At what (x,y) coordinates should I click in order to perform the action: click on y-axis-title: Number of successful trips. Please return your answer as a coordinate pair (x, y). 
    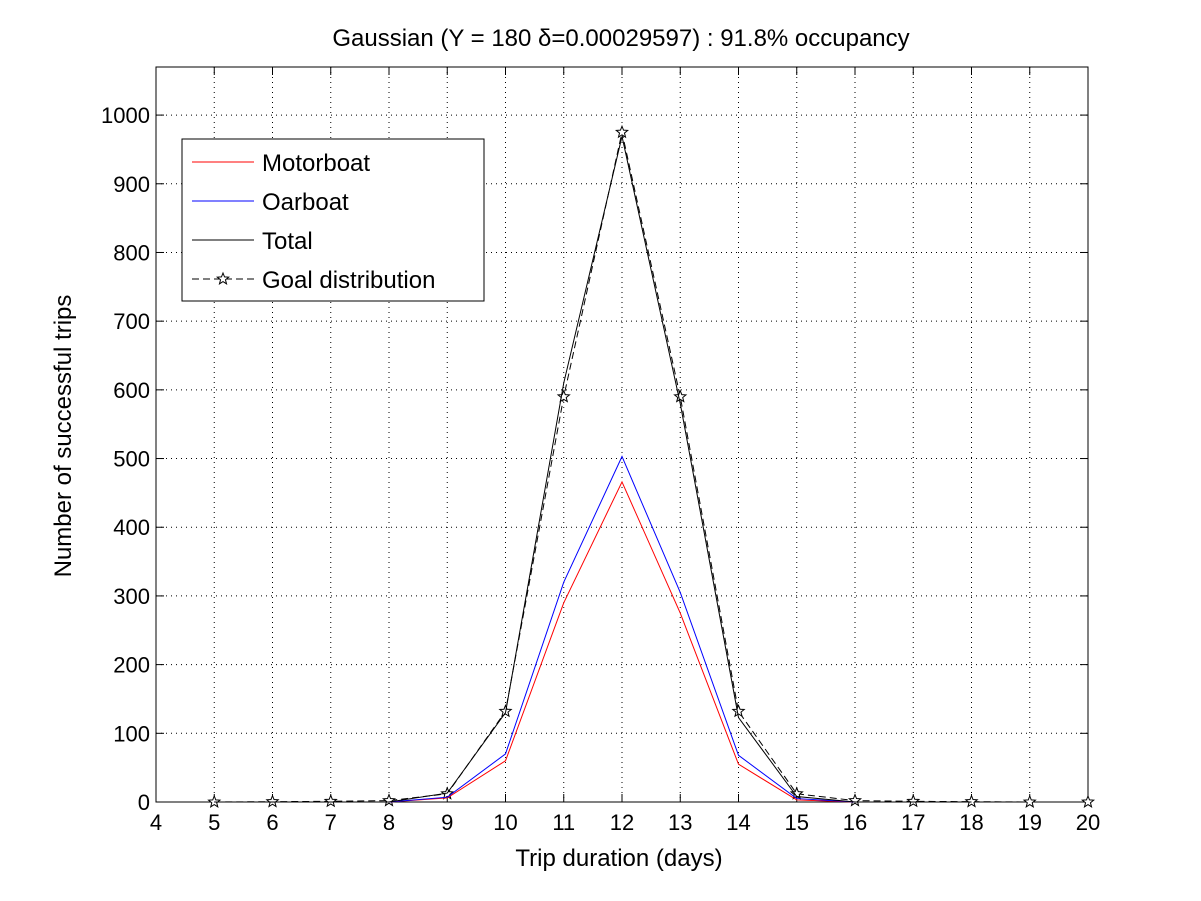
    Looking at the image, I should click on (63, 436).